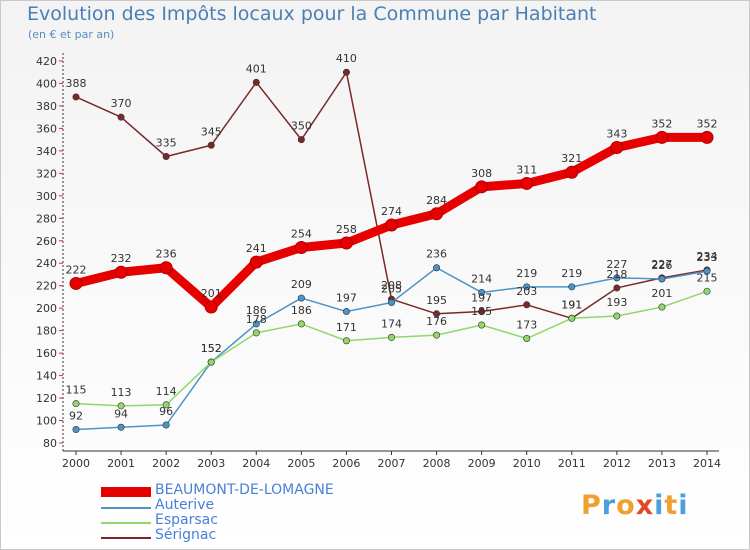 The height and width of the screenshot is (550, 750). I want to click on x-tick-label: 2014, so click(707, 463).